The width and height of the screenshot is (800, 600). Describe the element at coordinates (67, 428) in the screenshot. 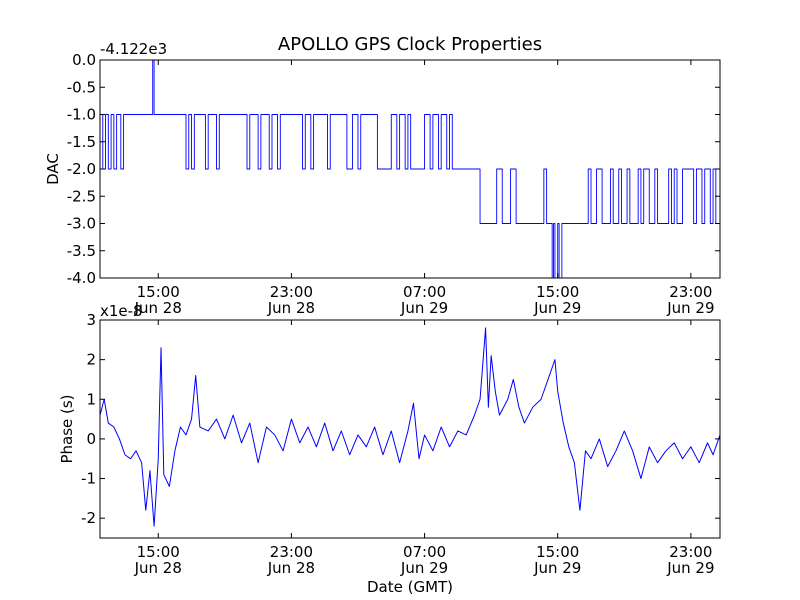

I see `phase-ylabel: Phase (s)` at that location.